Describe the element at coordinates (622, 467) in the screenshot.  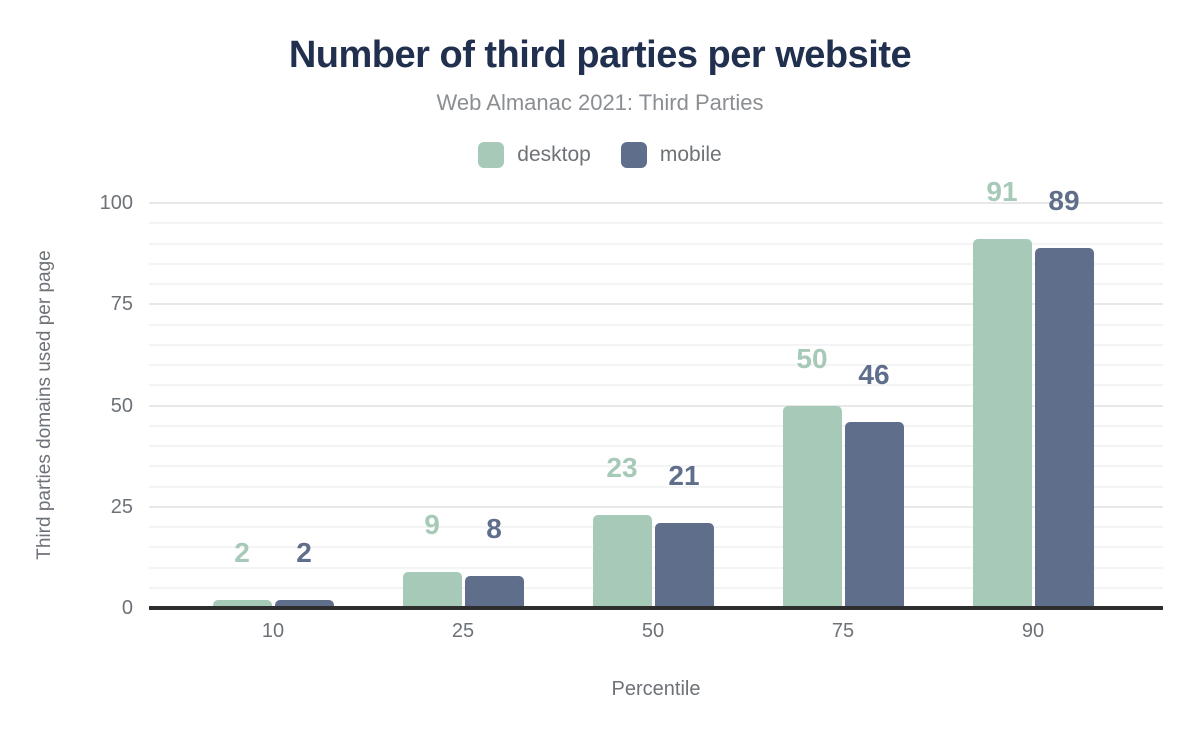
I see `value-label-desktop-p50: 23` at that location.